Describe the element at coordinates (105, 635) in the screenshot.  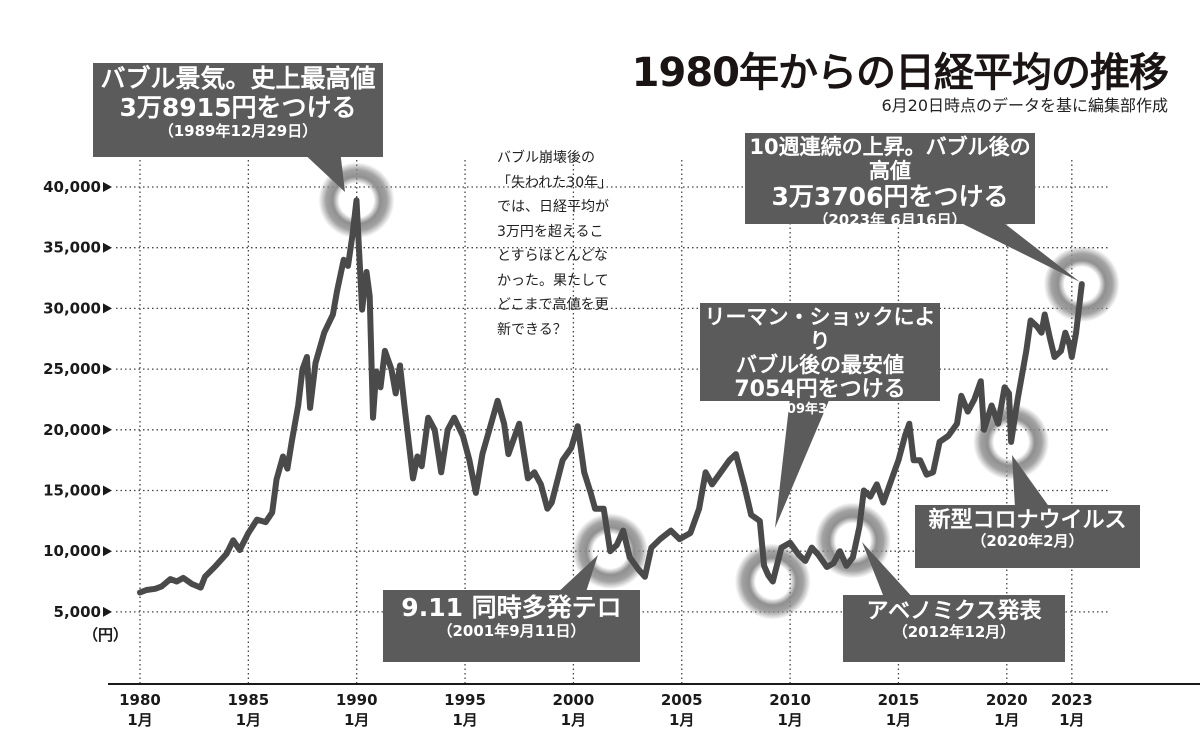
I see `y-unit-label: （円）` at that location.